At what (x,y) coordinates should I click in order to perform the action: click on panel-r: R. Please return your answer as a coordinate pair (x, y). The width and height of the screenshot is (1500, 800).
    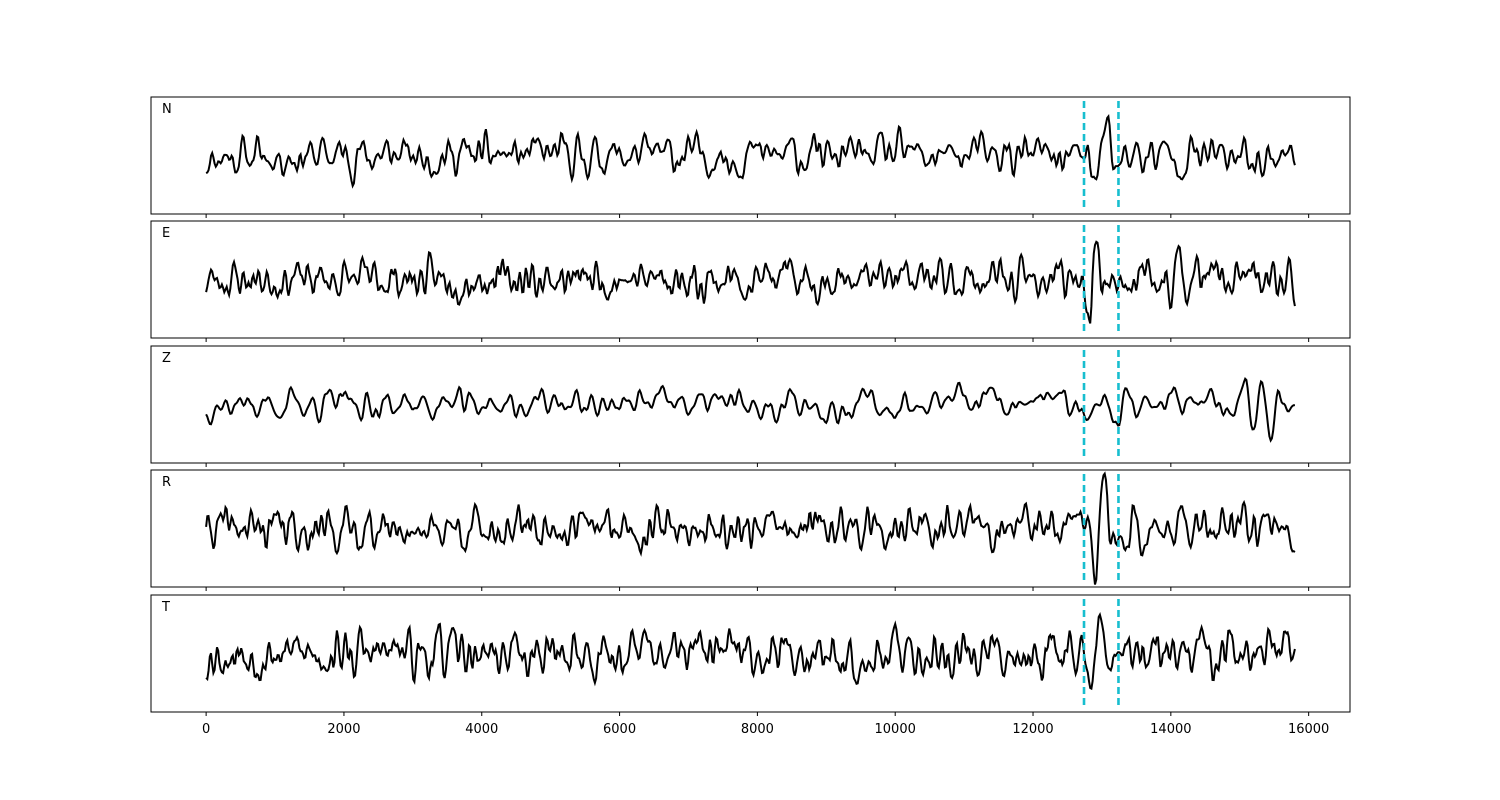
    Looking at the image, I should click on (750, 530).